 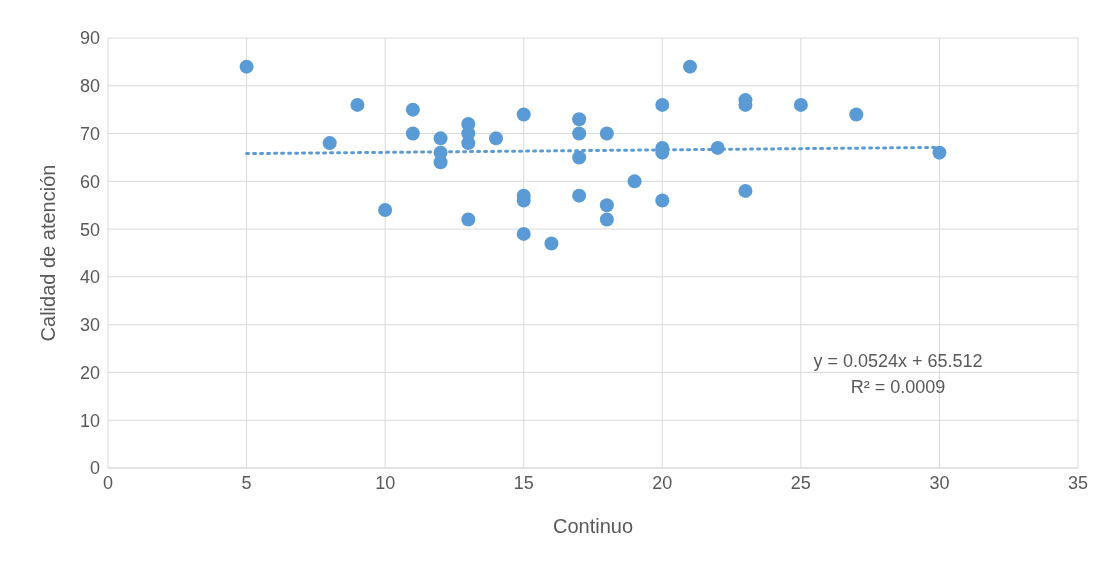 I want to click on y-tick-label: 50, so click(x=89, y=229).